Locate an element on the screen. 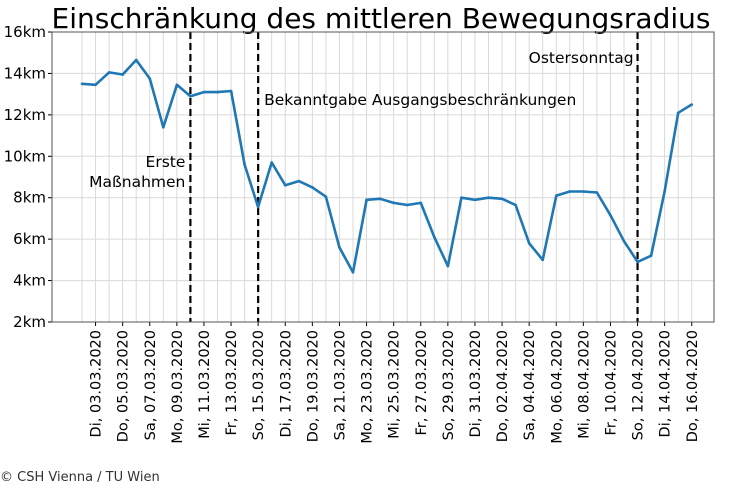 Image resolution: width=738 pixels, height=492 pixels. x-tick-label: Mi, 25.03.2020 is located at coordinates (395, 384).